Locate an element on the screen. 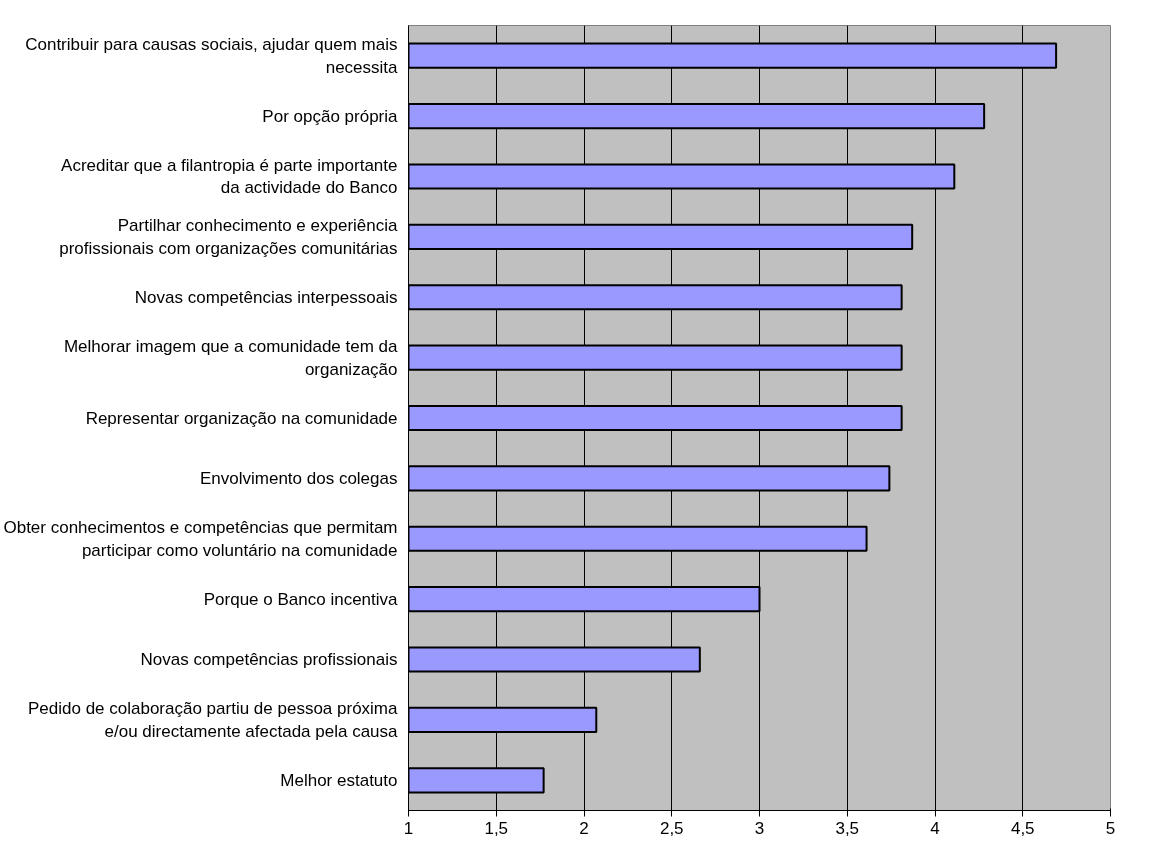 The image size is (1159, 859). x-tick-label: 5 is located at coordinates (1110, 828).